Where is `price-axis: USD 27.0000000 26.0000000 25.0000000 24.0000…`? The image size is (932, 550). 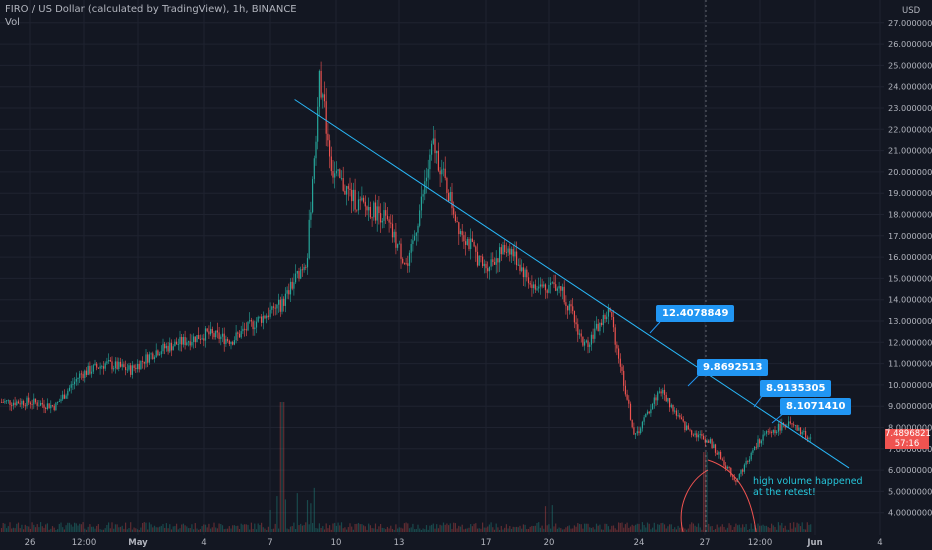 price-axis: USD 27.0000000 26.0000000 25.0000000 24.0000… is located at coordinates (908, 275).